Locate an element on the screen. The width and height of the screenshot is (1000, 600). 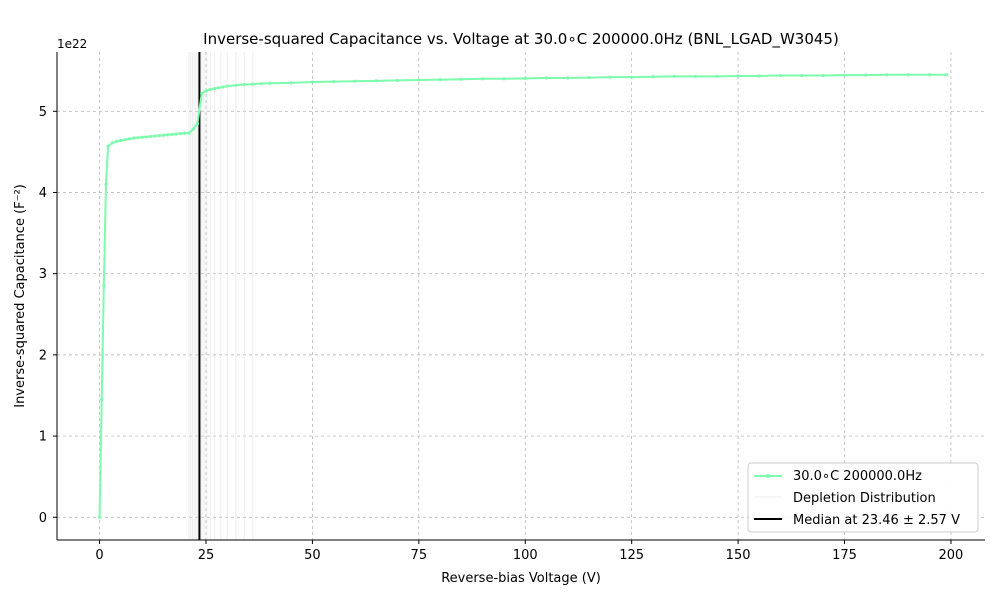
y-tick-label: 4 is located at coordinates (43, 193).